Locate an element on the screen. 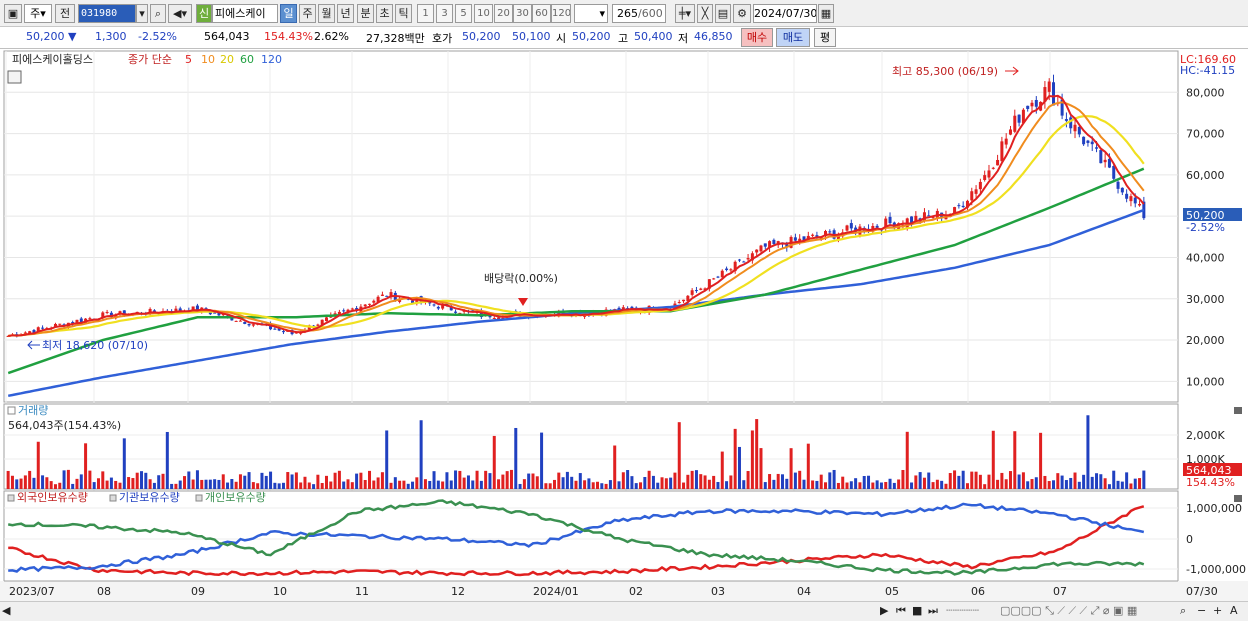 This screenshot has width=1248, height=621. table-toggle-icon is located at coordinates (14, 77).